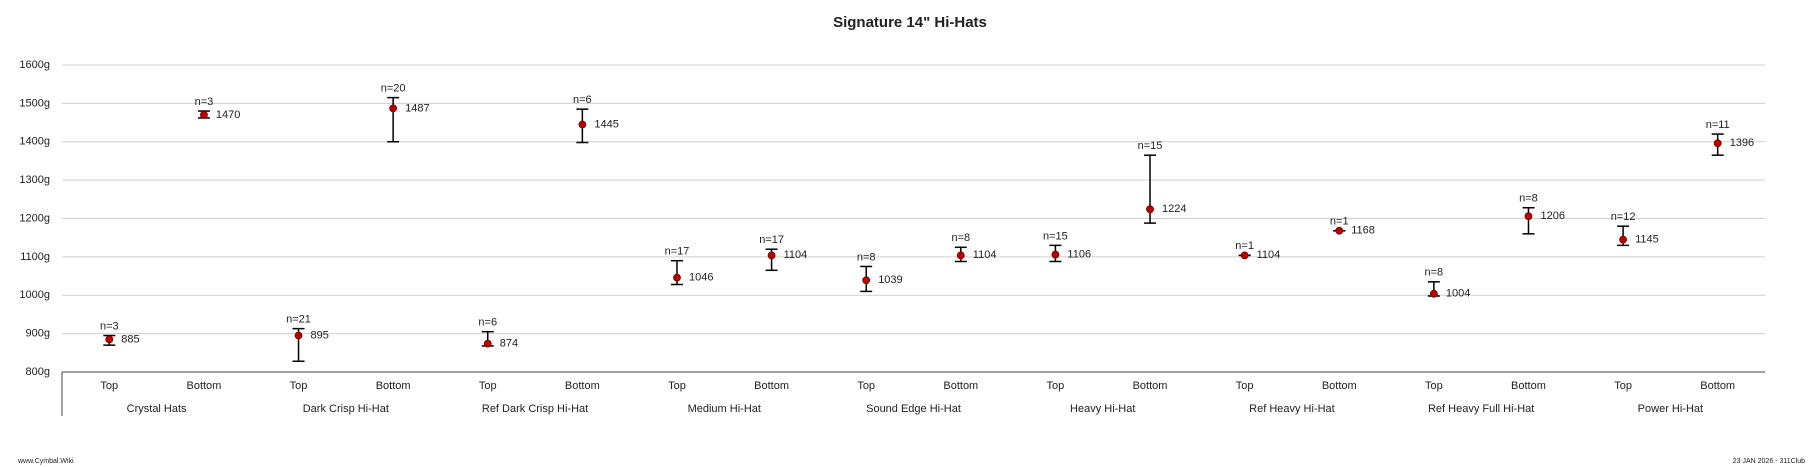 The image size is (1820, 467). What do you see at coordinates (1742, 143) in the screenshot?
I see `value-label: 1396` at bounding box center [1742, 143].